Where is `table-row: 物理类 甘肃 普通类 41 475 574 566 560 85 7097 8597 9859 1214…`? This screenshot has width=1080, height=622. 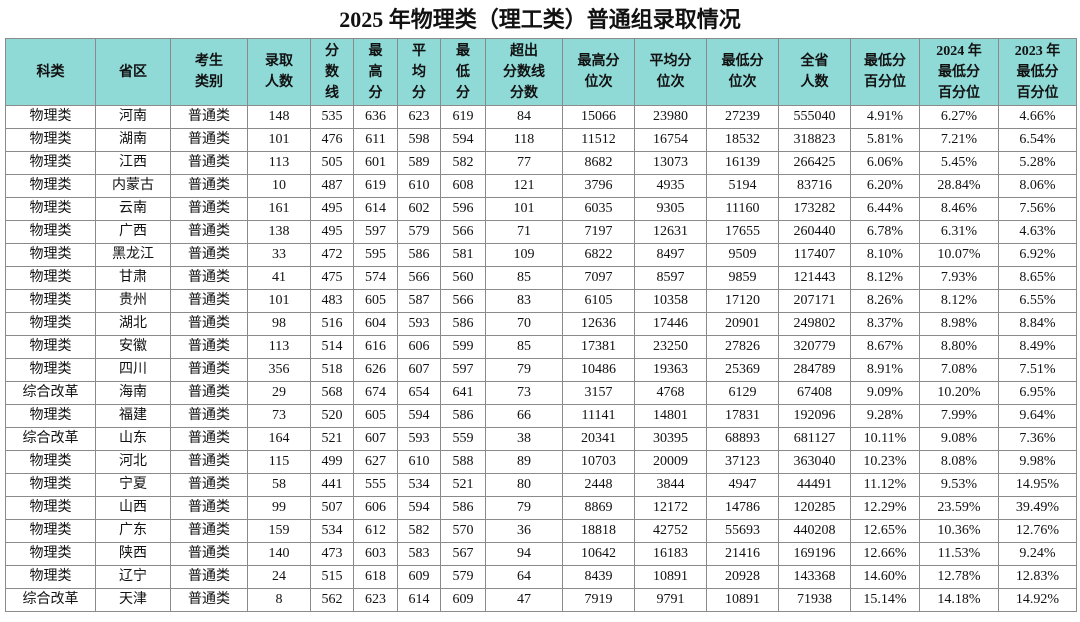 table-row: 物理类 甘肃 普通类 41 475 574 566 560 85 7097 8597 9859 1214… is located at coordinates (541, 278).